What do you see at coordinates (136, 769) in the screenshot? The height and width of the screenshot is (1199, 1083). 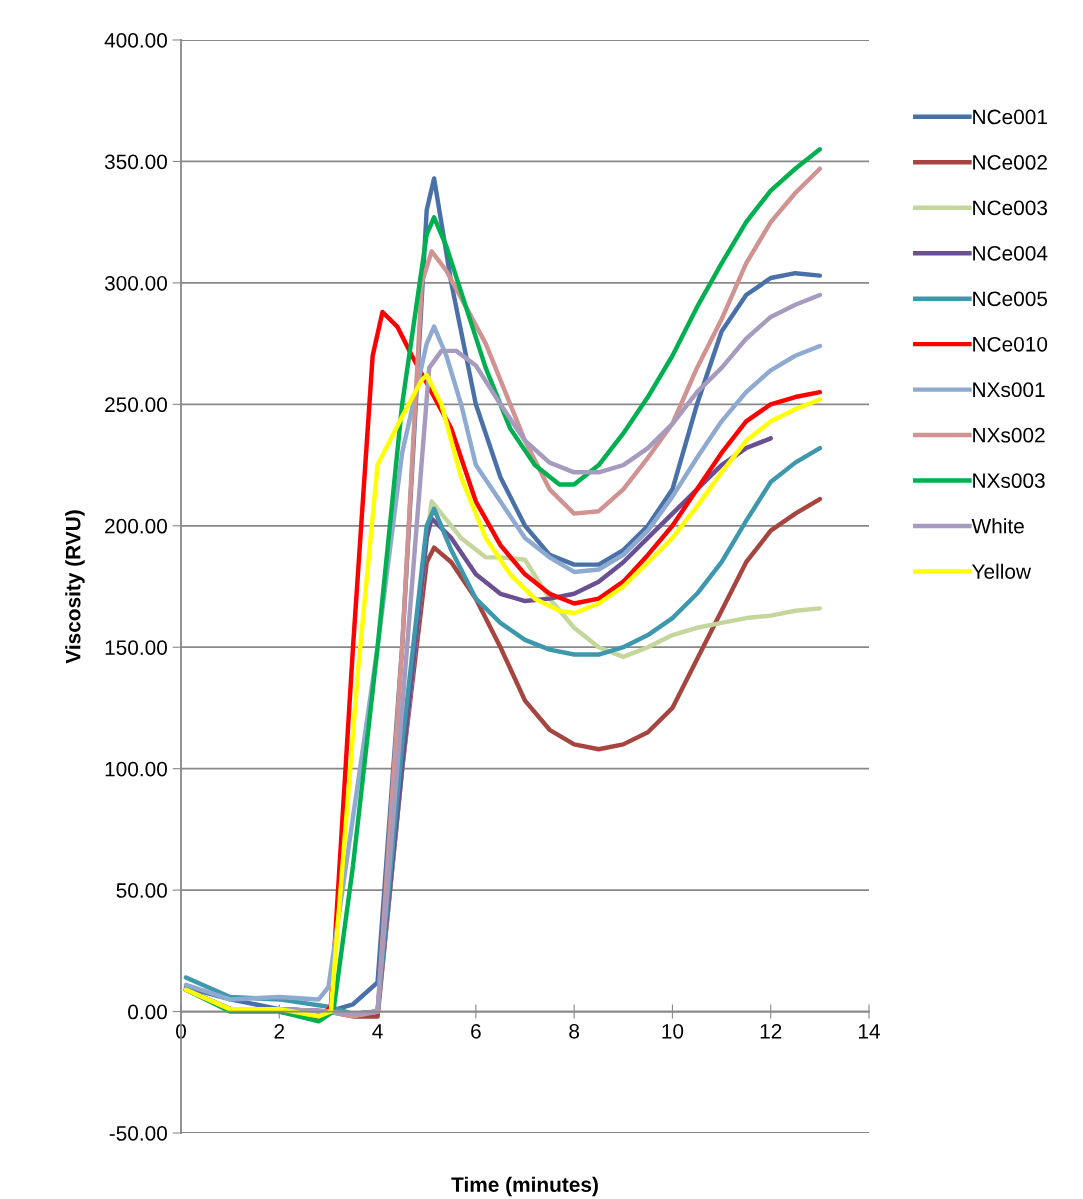 I see `y-tick-label: 100.00` at bounding box center [136, 769].